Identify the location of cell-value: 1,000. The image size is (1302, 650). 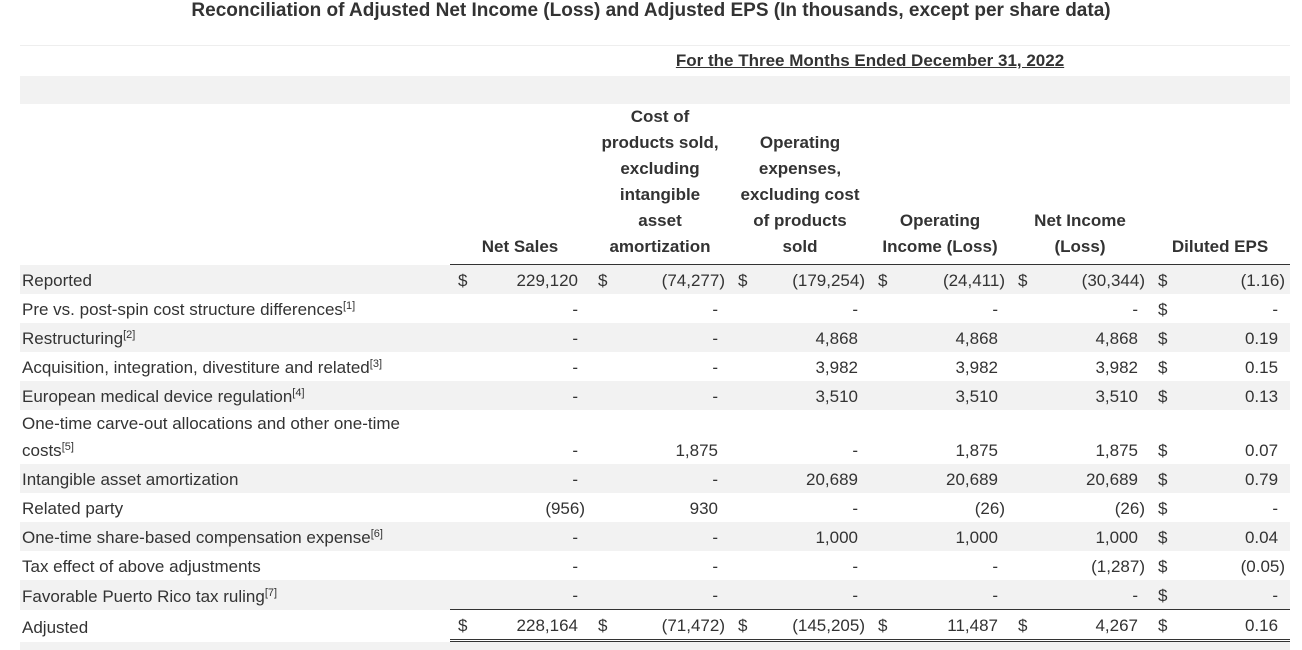
(836, 537).